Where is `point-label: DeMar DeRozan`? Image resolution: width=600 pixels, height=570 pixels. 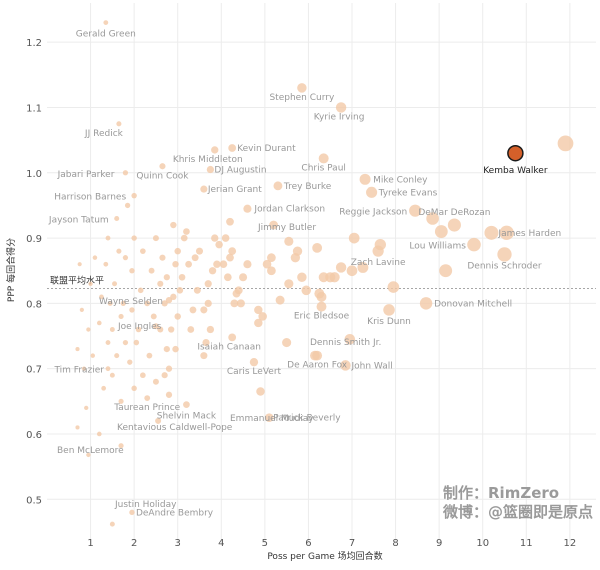 point-label: DeMar DeRozan is located at coordinates (454, 213).